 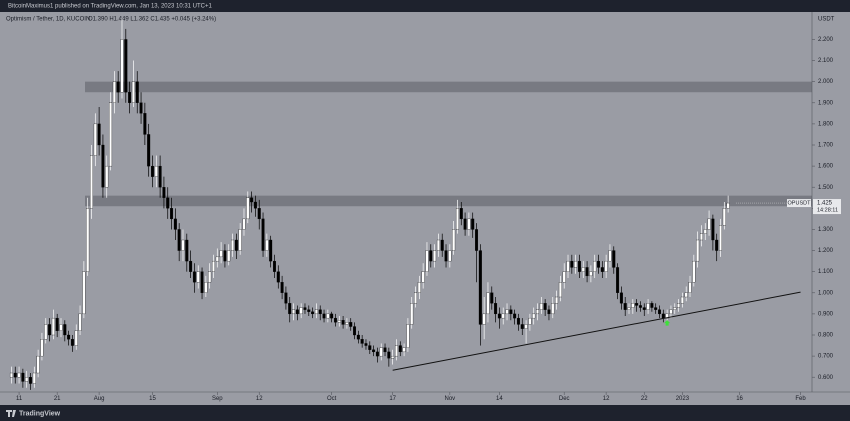 What do you see at coordinates (99, 399) in the screenshot?
I see `x-tick-label: Aug` at bounding box center [99, 399].